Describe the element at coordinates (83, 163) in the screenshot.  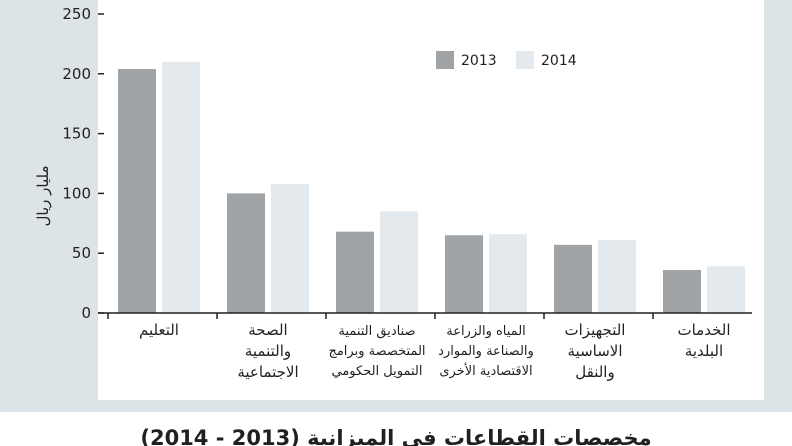
I see `y-axis: 0 50 100 150 200 250` at that location.